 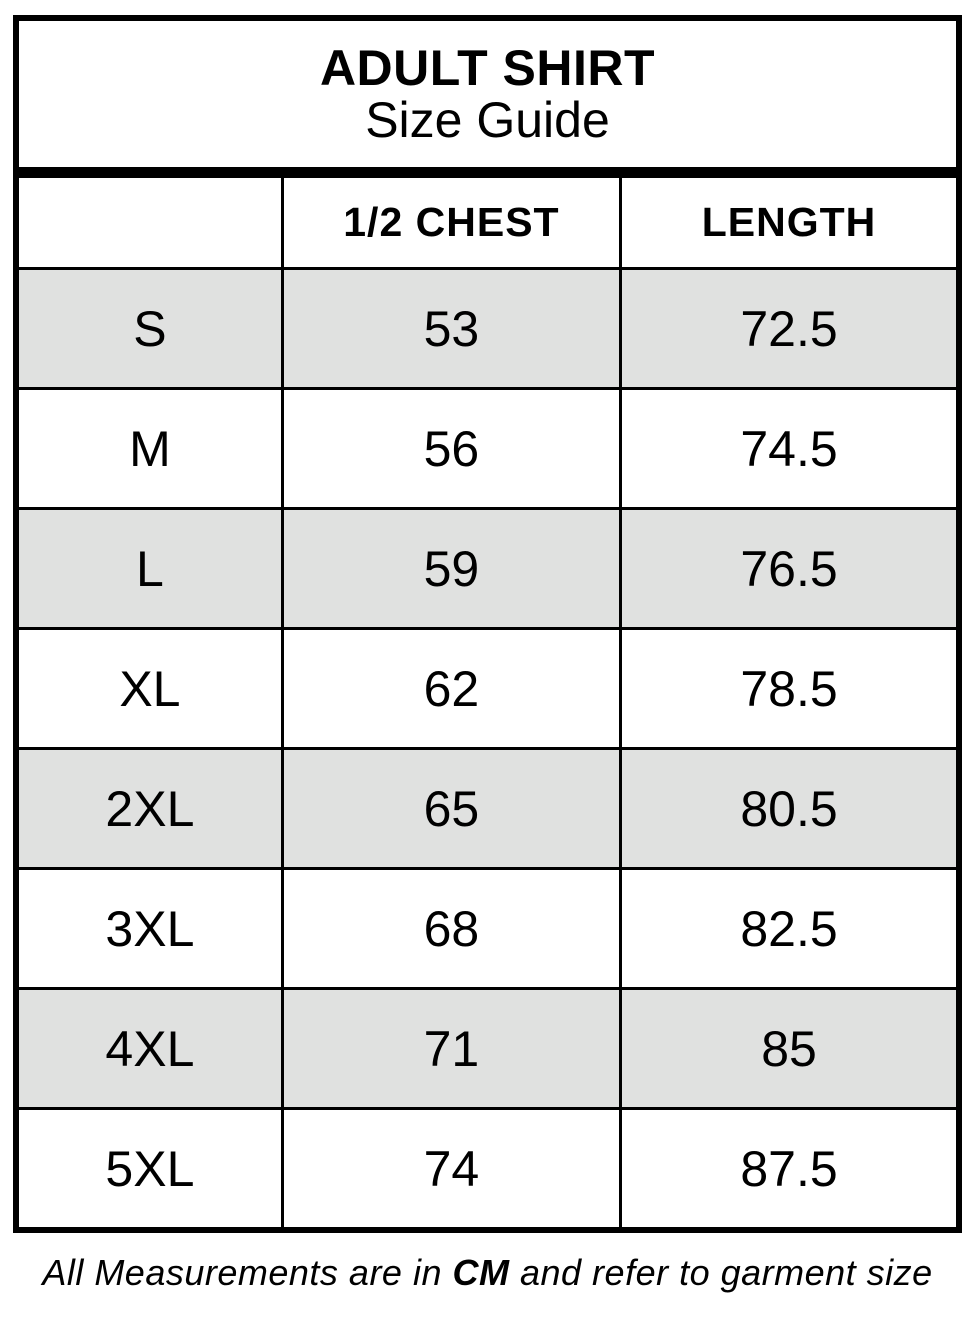 I want to click on header-cell-size, so click(x=151, y=224).